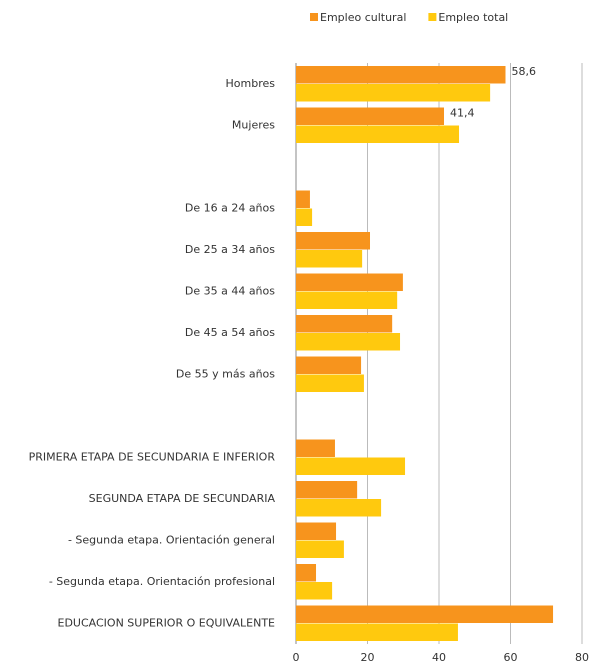 The width and height of the screenshot is (590, 670). I want to click on value-label: 41,4, so click(462, 113).